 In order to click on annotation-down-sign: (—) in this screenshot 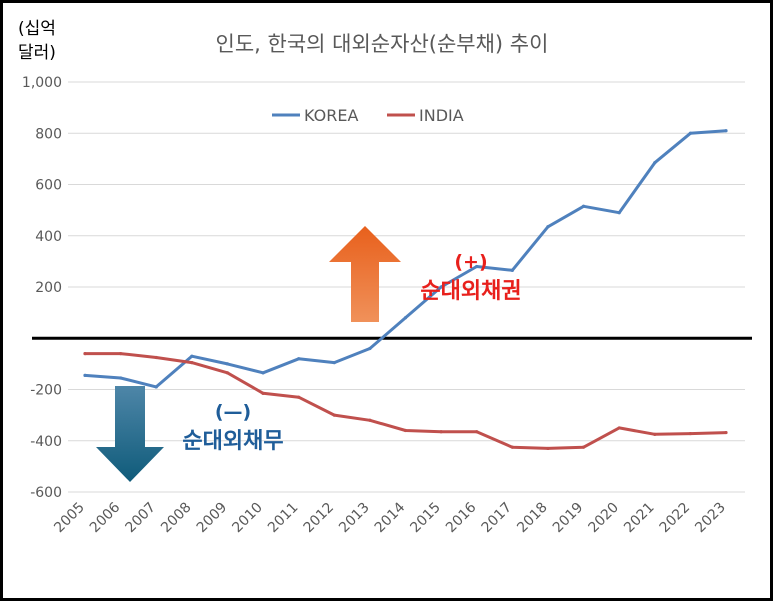, I will do `click(233, 412)`.